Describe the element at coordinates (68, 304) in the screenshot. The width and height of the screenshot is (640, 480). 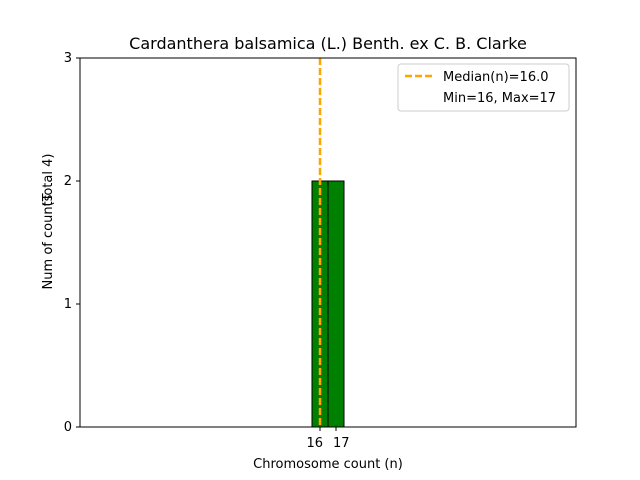
I see `y-tick-label-1: 1` at that location.